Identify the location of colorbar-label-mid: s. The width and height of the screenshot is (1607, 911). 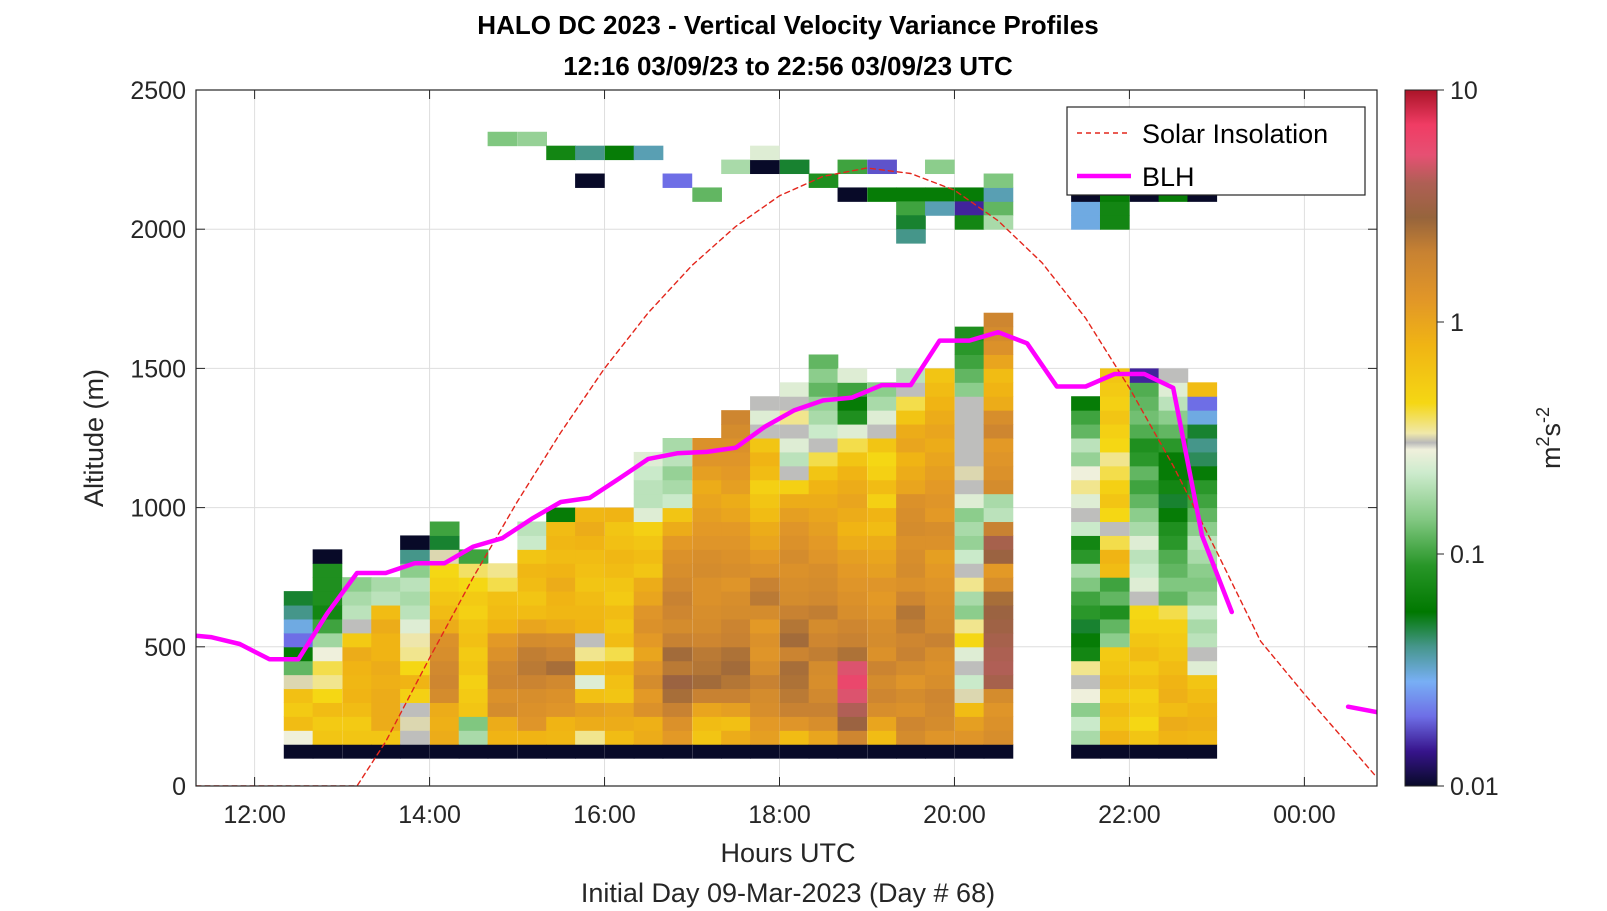
(1551, 430).